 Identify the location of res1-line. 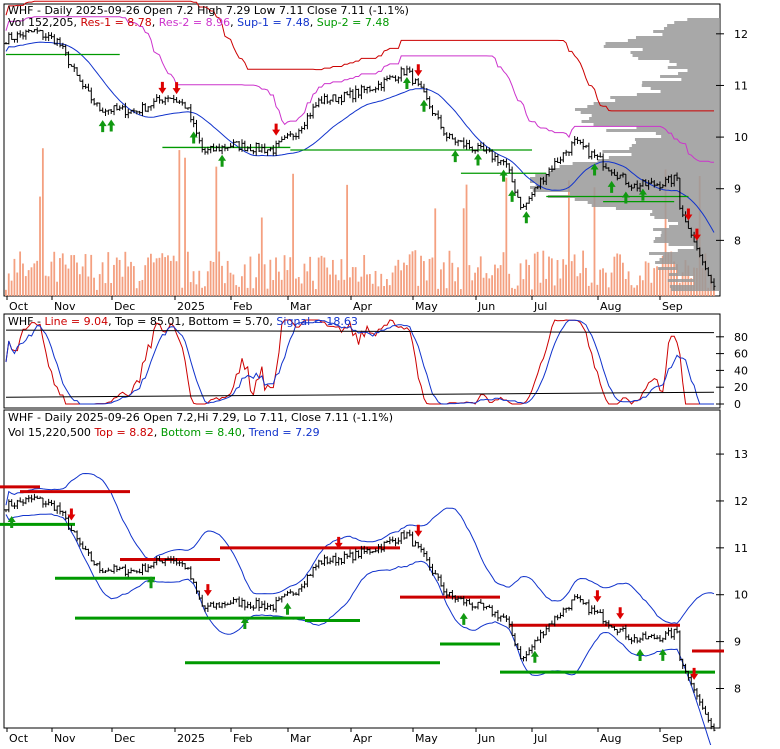
(359, 56).